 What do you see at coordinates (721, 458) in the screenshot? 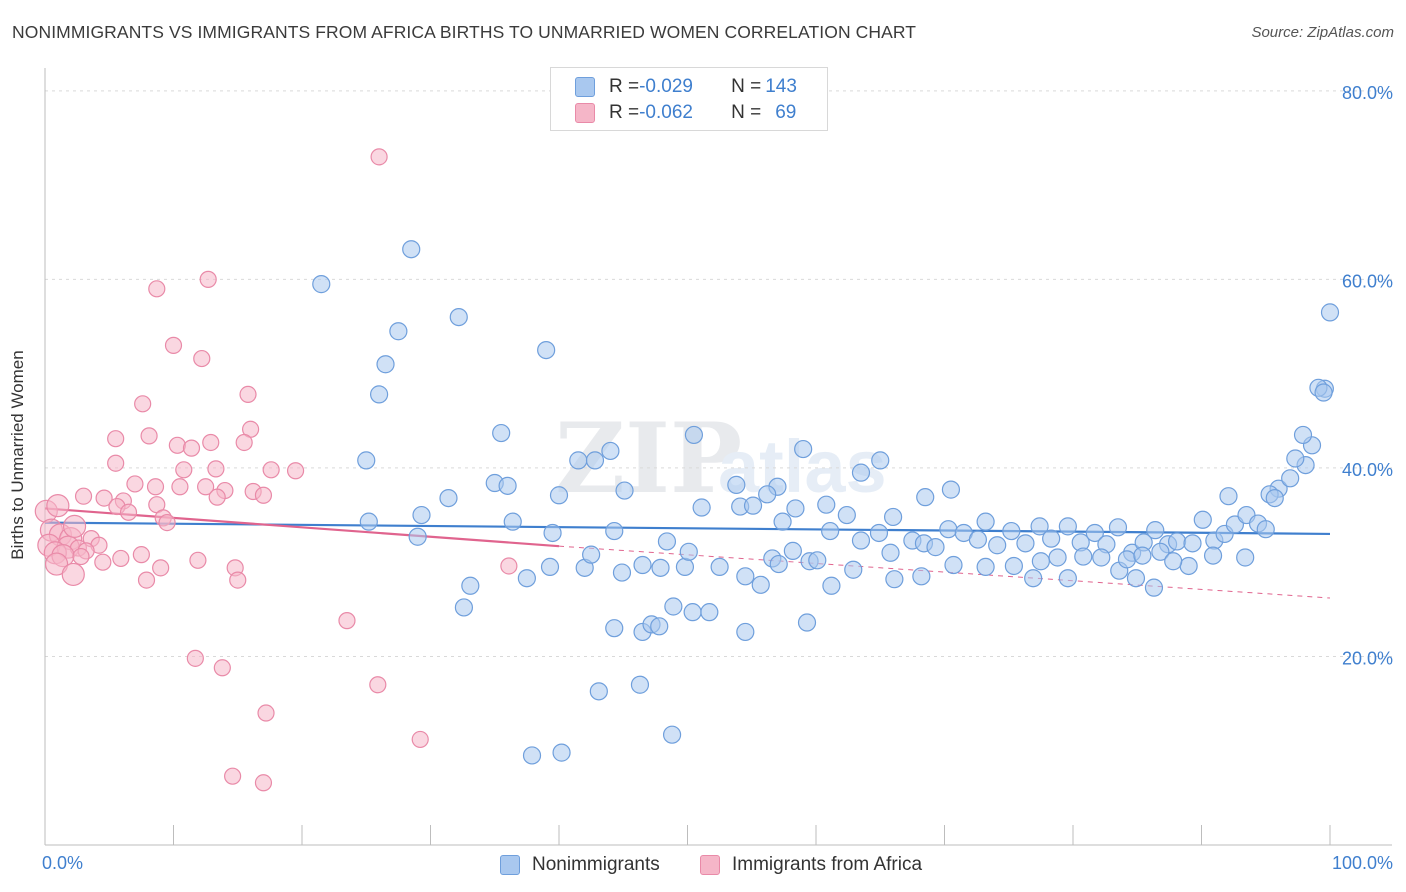
I see `watermark: ZIP atlas` at bounding box center [721, 458].